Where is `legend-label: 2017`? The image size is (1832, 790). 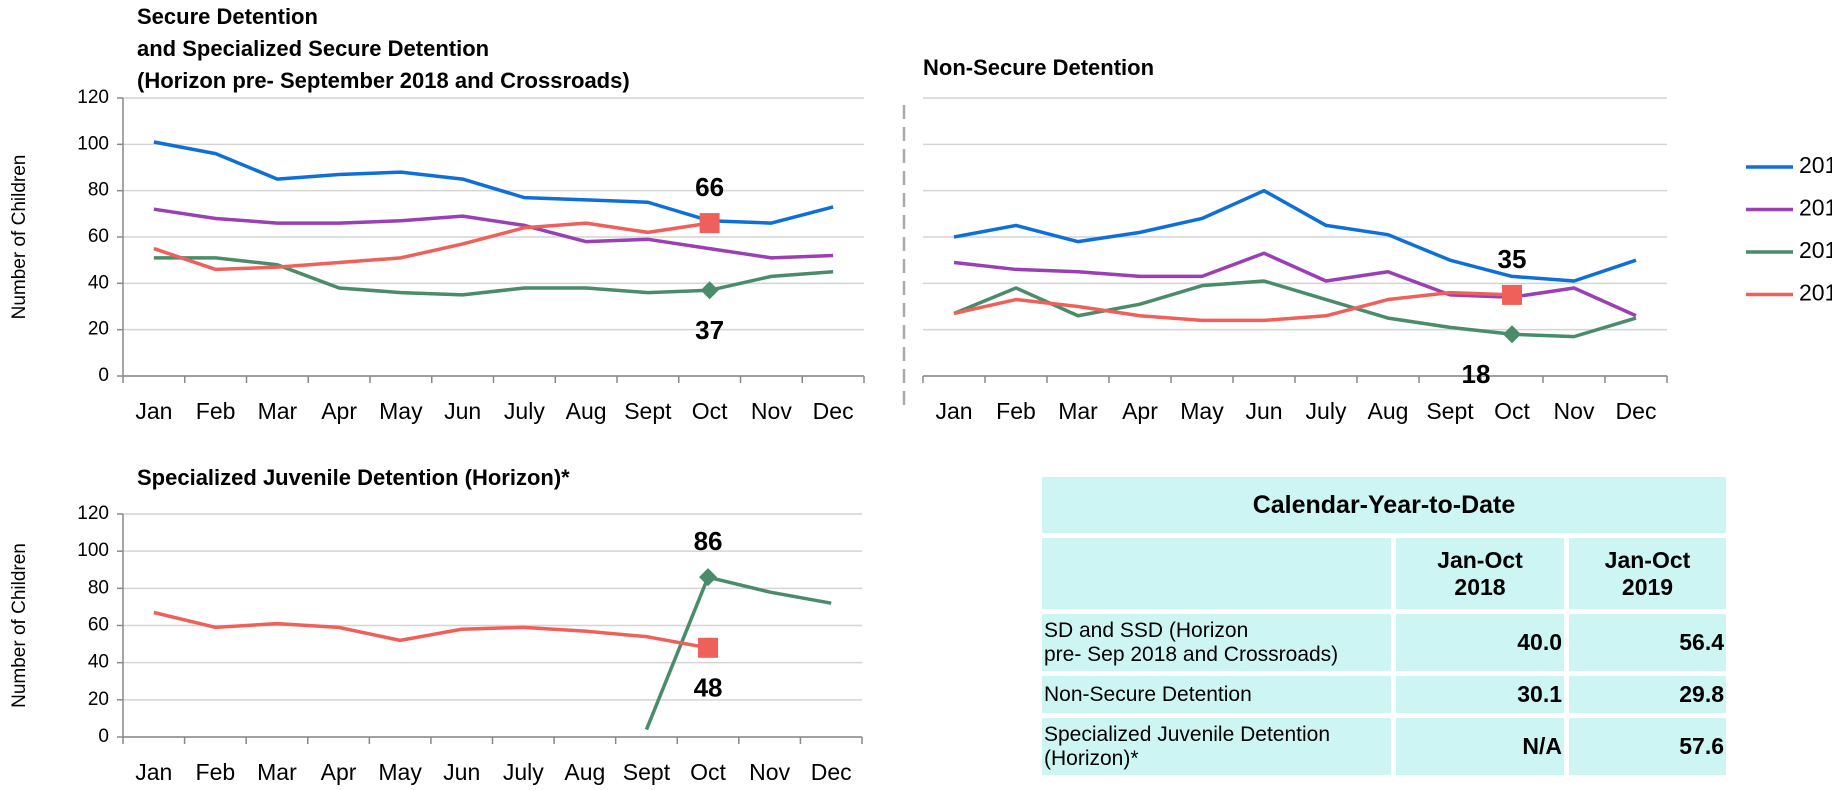
legend-label: 2017 is located at coordinates (1815, 208).